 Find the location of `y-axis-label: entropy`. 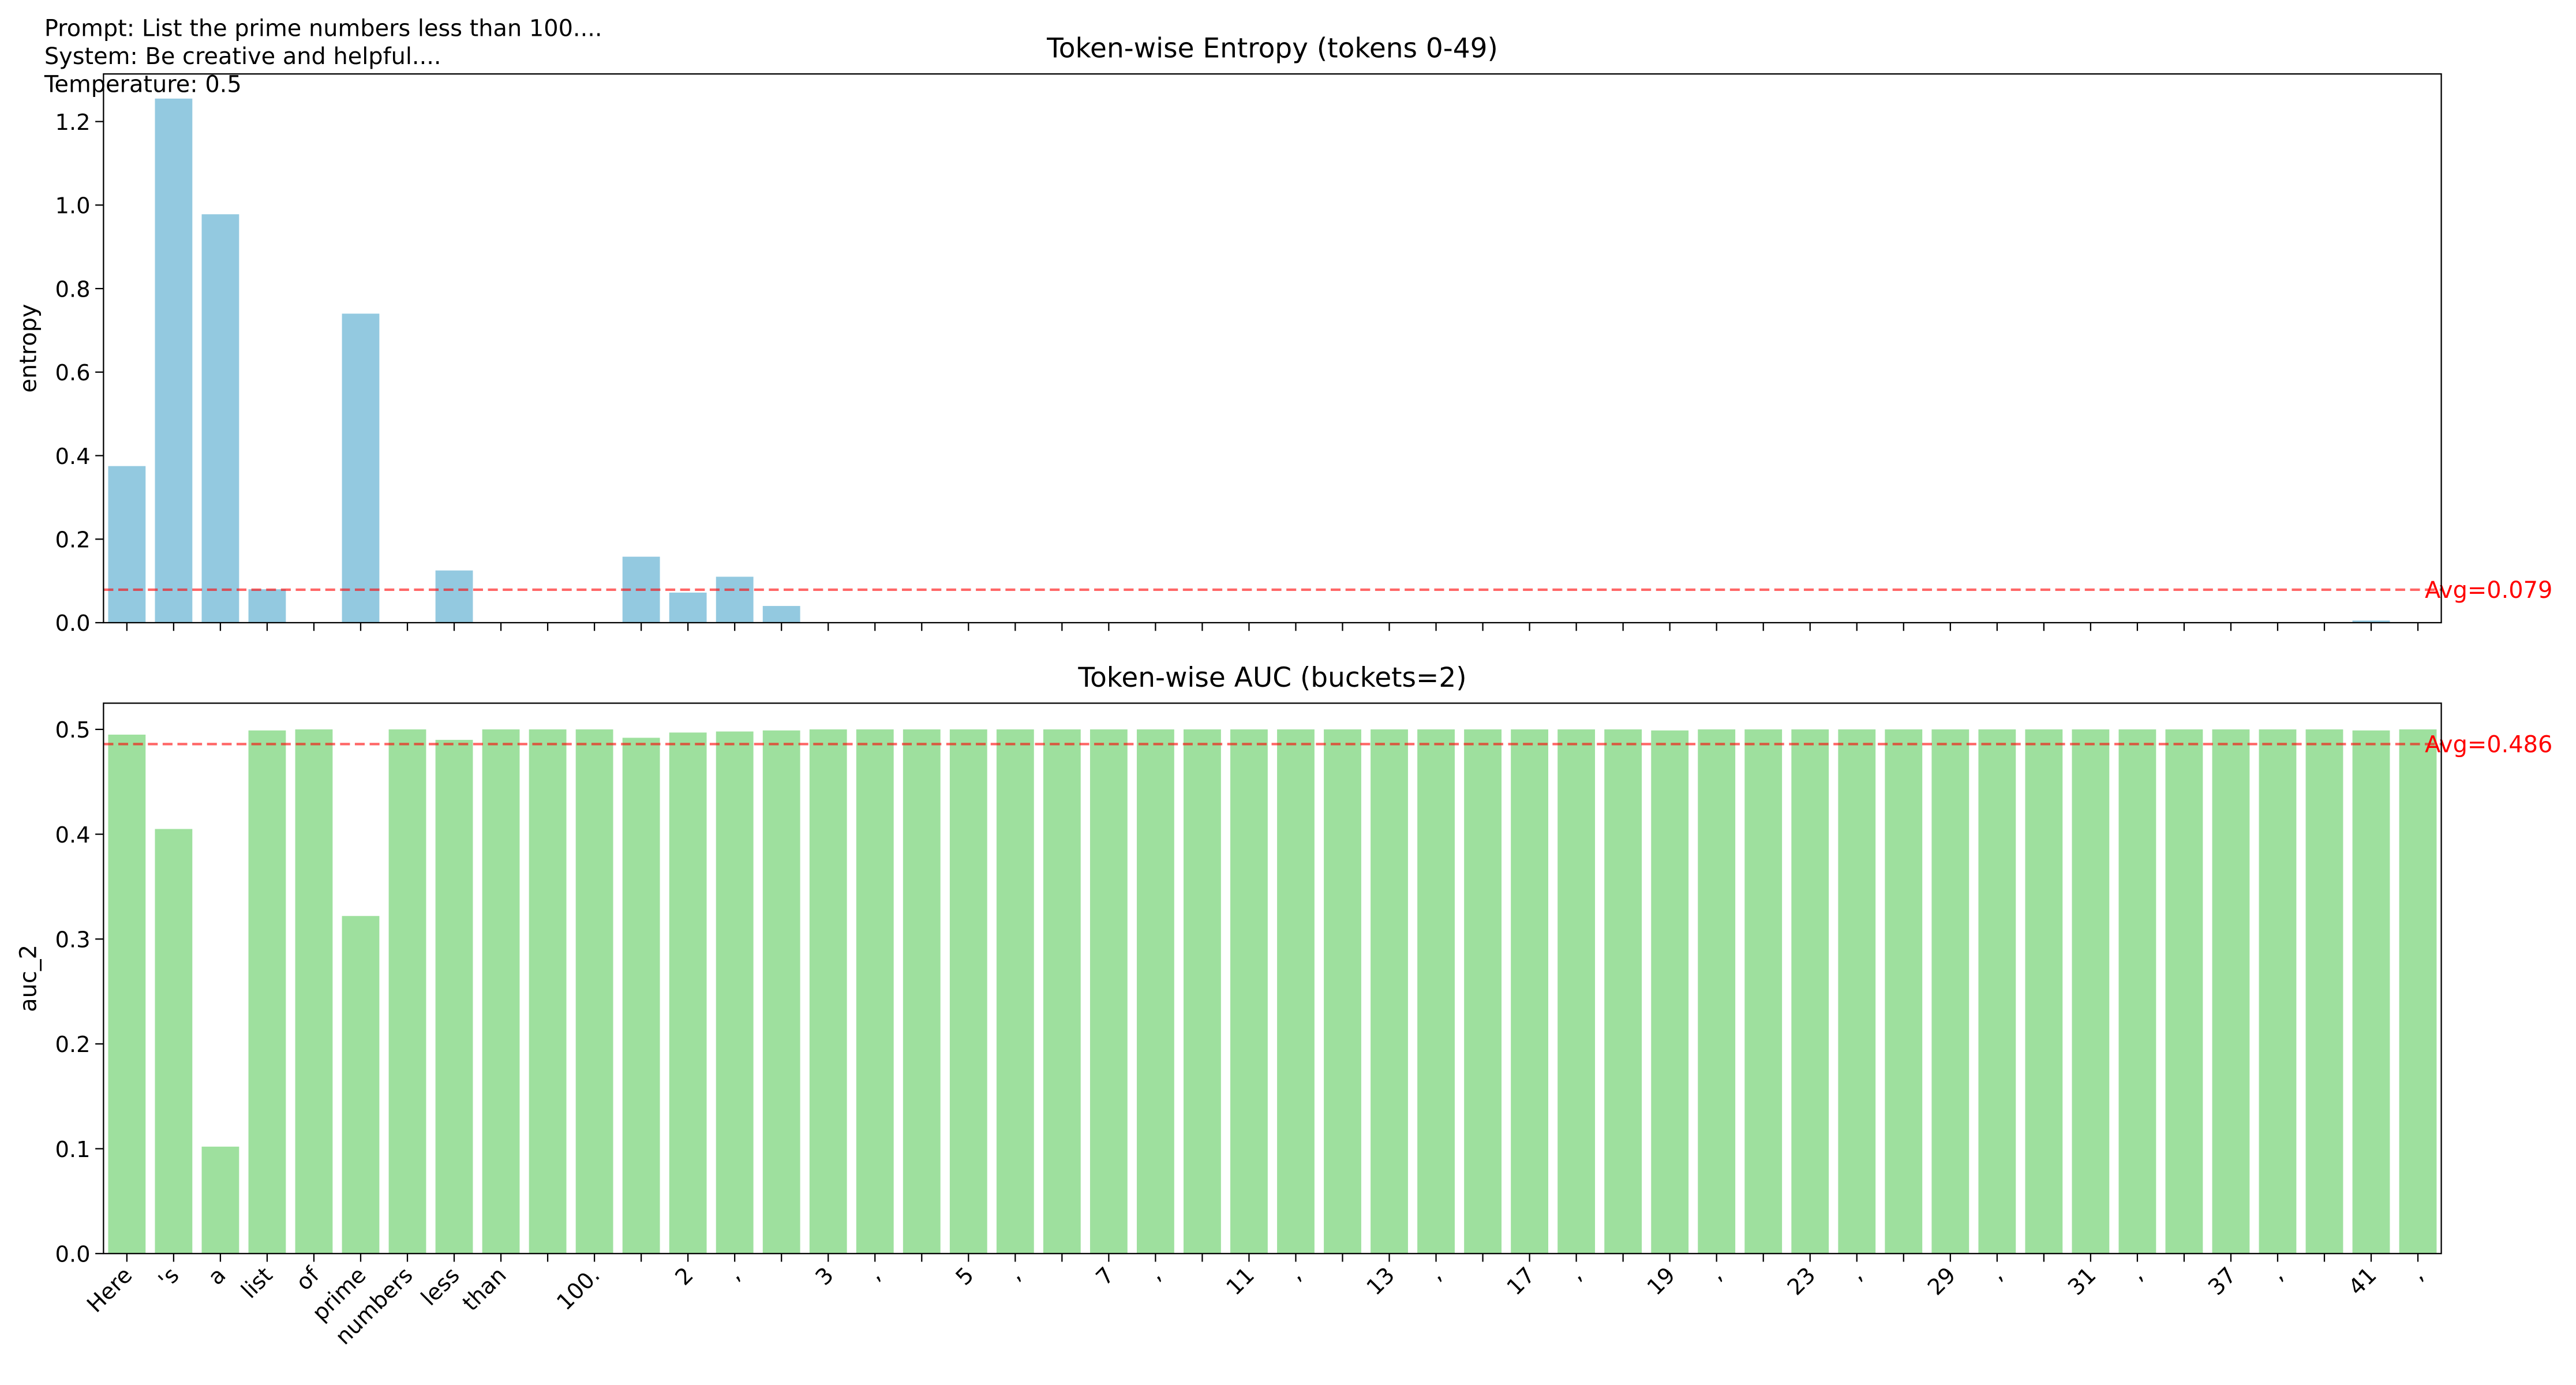

y-axis-label: entropy is located at coordinates (29, 348).